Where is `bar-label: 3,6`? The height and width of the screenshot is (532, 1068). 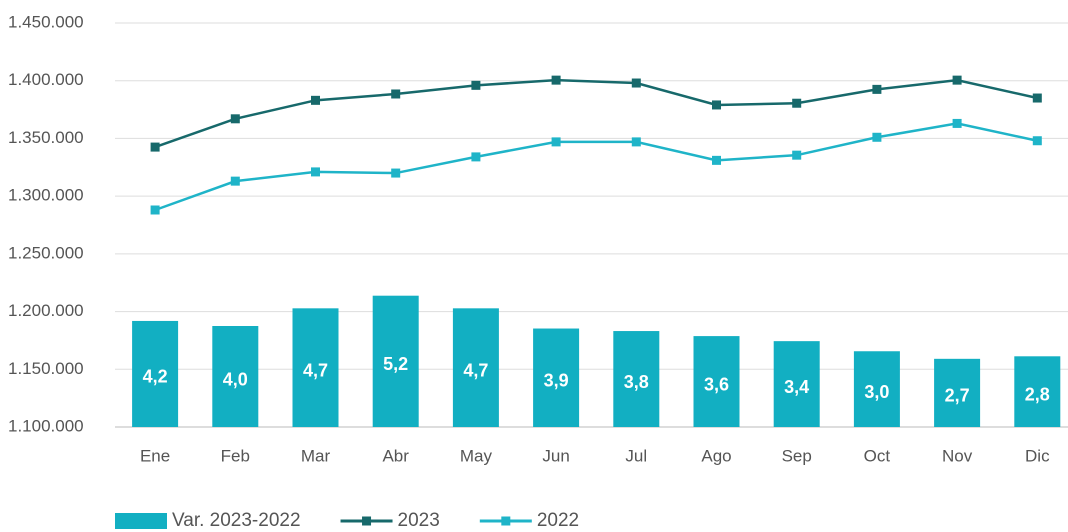
bar-label: 3,6 is located at coordinates (716, 384).